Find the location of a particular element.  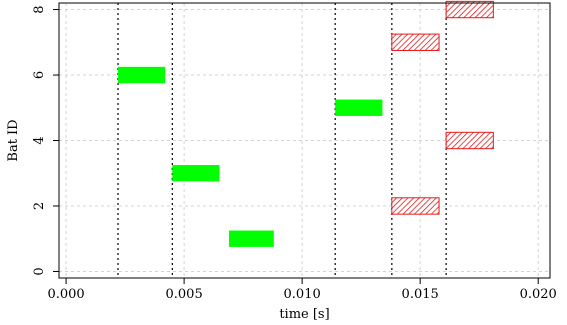

y-tick-label: 4 is located at coordinates (39, 140).